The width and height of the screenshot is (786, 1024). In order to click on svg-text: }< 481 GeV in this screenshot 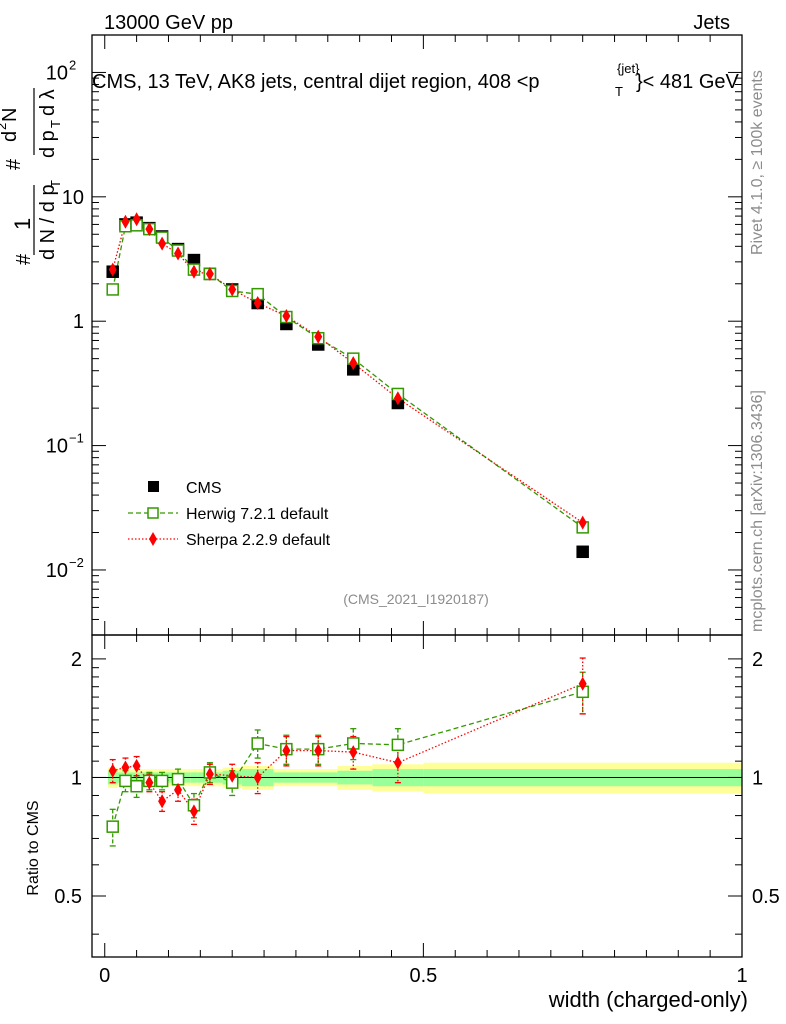, I will do `click(688, 82)`.